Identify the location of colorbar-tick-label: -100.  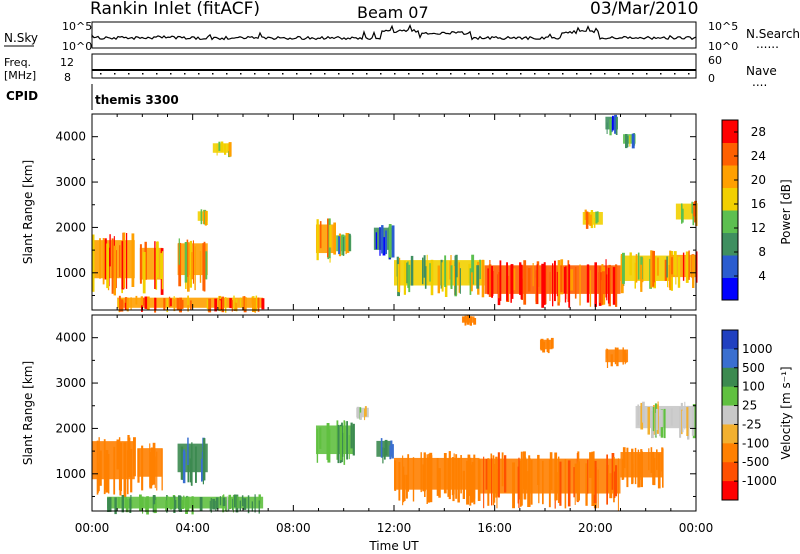
(755, 443).